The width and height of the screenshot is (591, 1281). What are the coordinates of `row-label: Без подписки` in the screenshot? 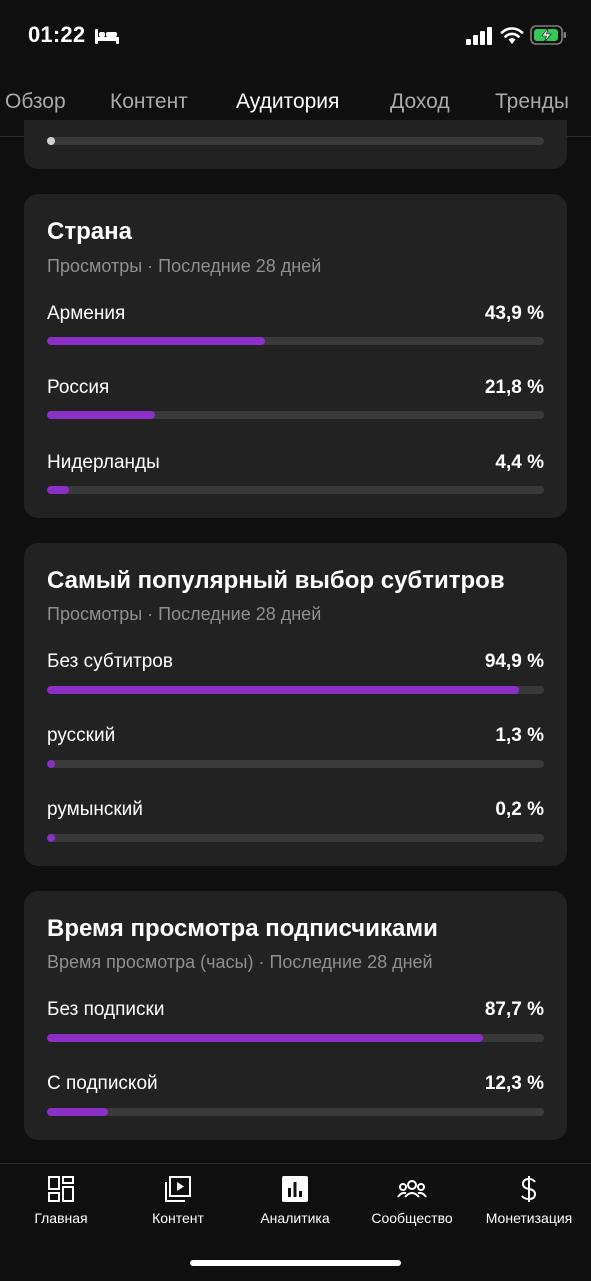 It's located at (106, 1009).